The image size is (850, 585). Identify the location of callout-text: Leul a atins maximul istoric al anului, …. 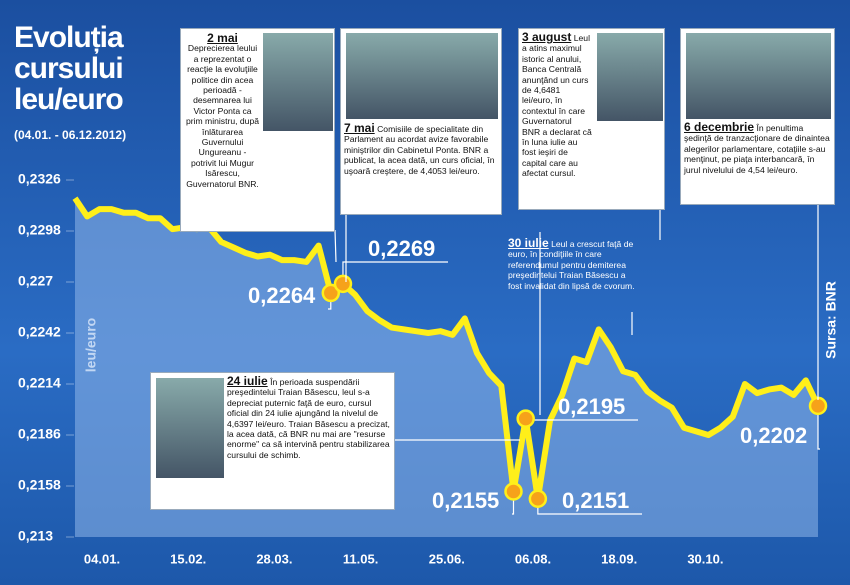
(557, 106).